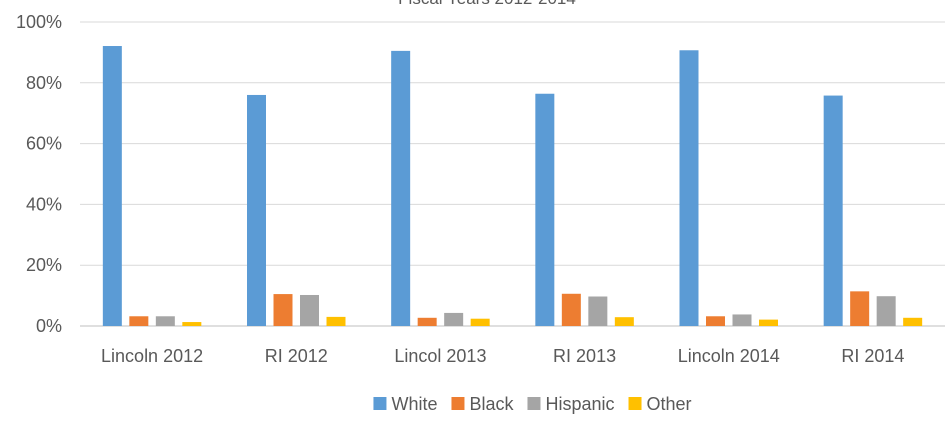 The image size is (949, 426). I want to click on x-tick-label: Lincoln 2014, so click(729, 356).